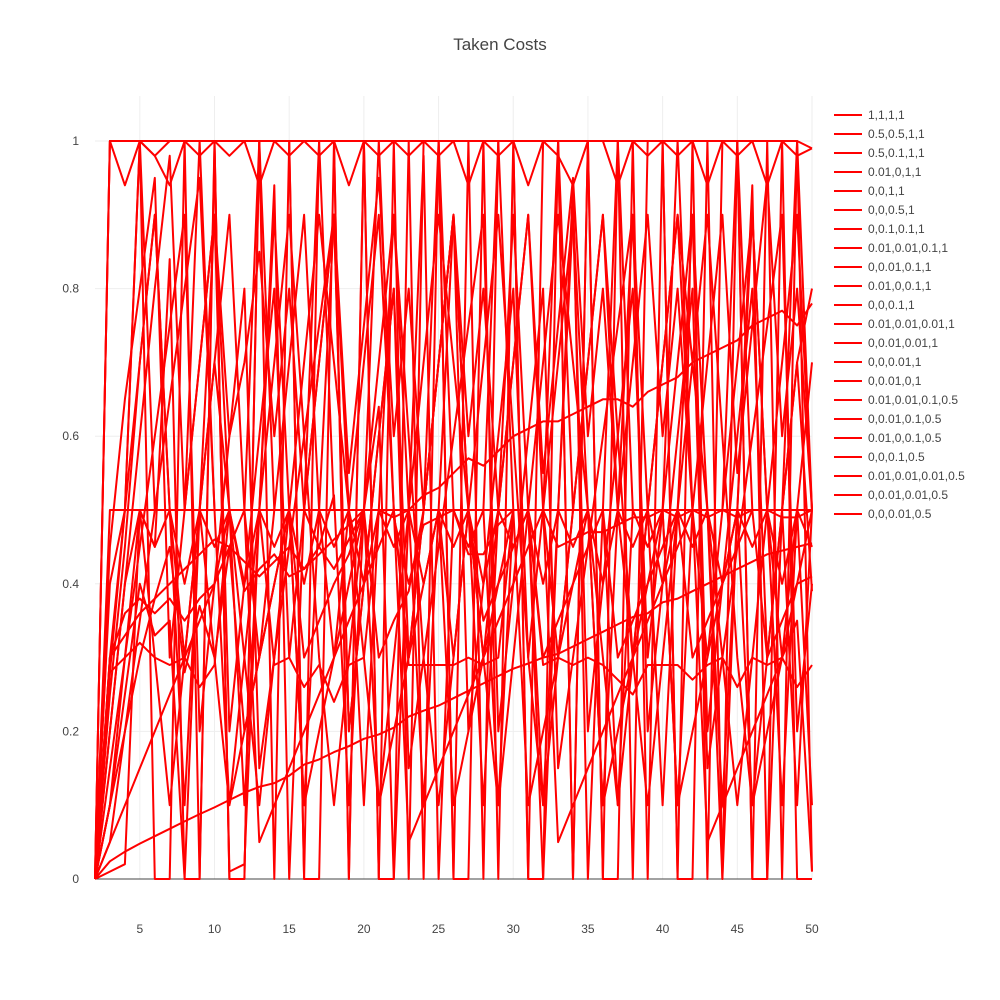 This screenshot has height=1000, width=1000. Describe the element at coordinates (900, 267) in the screenshot. I see `legend-label: 0,0.01,0.1,1` at that location.